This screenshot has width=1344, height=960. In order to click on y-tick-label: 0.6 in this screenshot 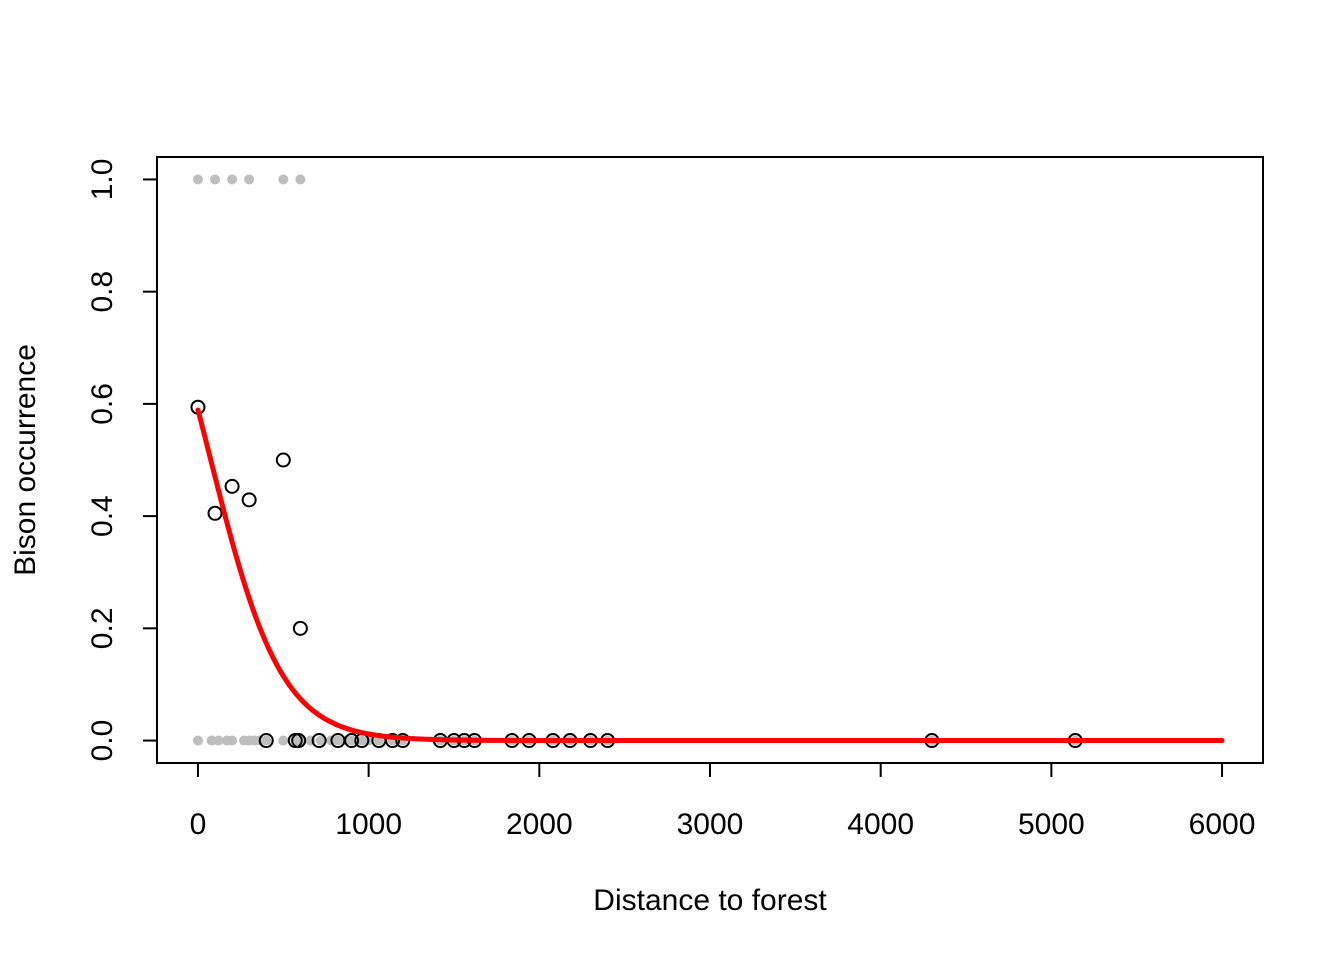, I will do `click(102, 404)`.